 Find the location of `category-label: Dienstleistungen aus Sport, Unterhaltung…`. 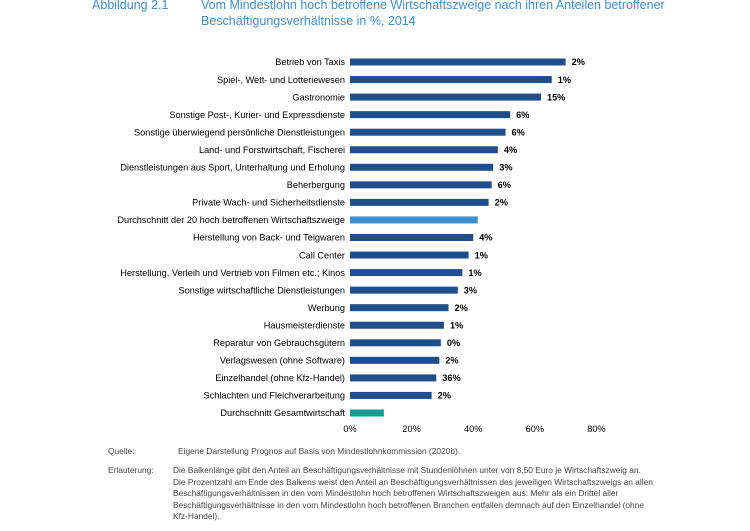

category-label: Dienstleistungen aus Sport, Unterhaltung… is located at coordinates (232, 168).